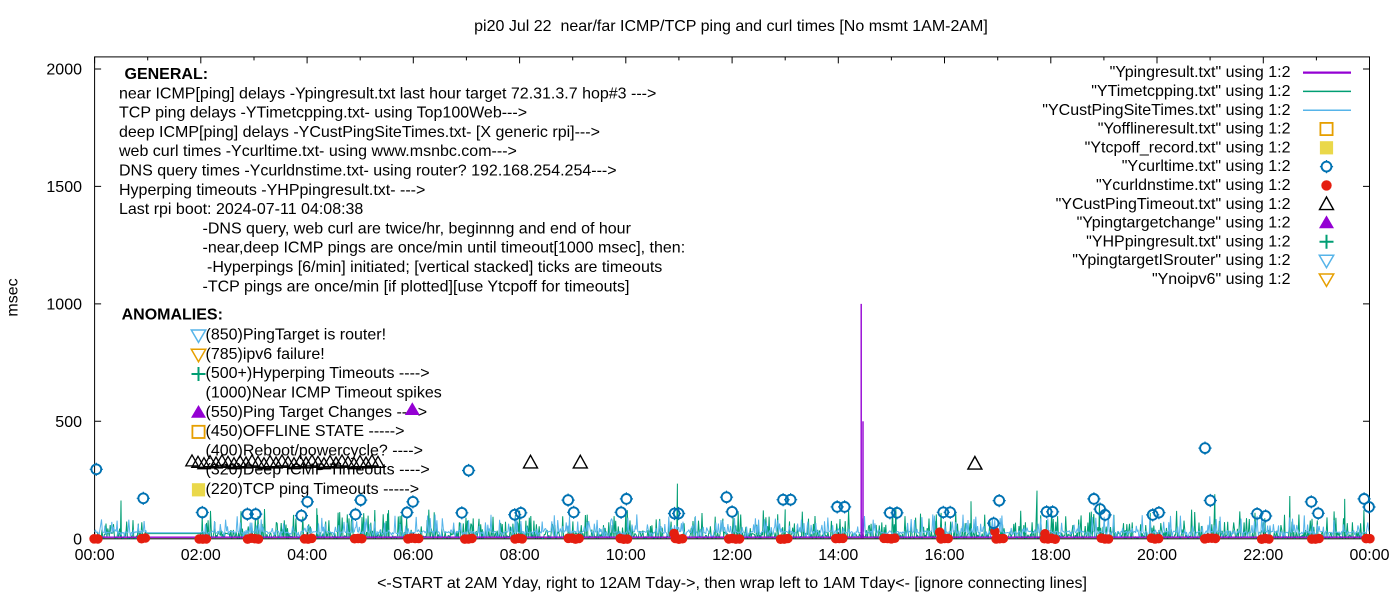 The width and height of the screenshot is (1400, 605). I want to click on svg-text: (1000)Near ICMP Timeout spikes, so click(324, 393).